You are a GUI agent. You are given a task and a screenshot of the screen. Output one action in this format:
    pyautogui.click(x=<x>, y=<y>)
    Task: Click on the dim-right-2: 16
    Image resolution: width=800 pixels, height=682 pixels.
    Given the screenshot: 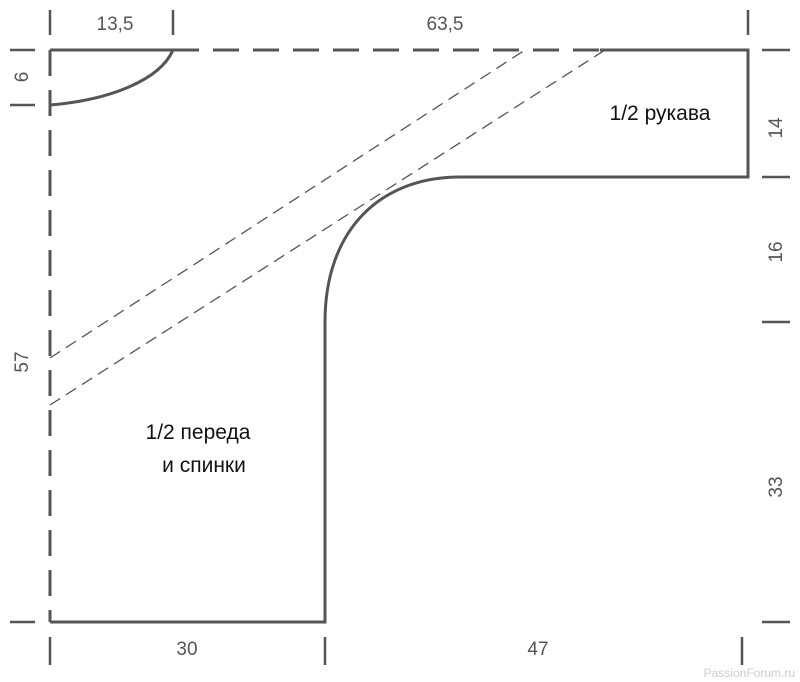 What is the action you would take?
    pyautogui.click(x=776, y=251)
    